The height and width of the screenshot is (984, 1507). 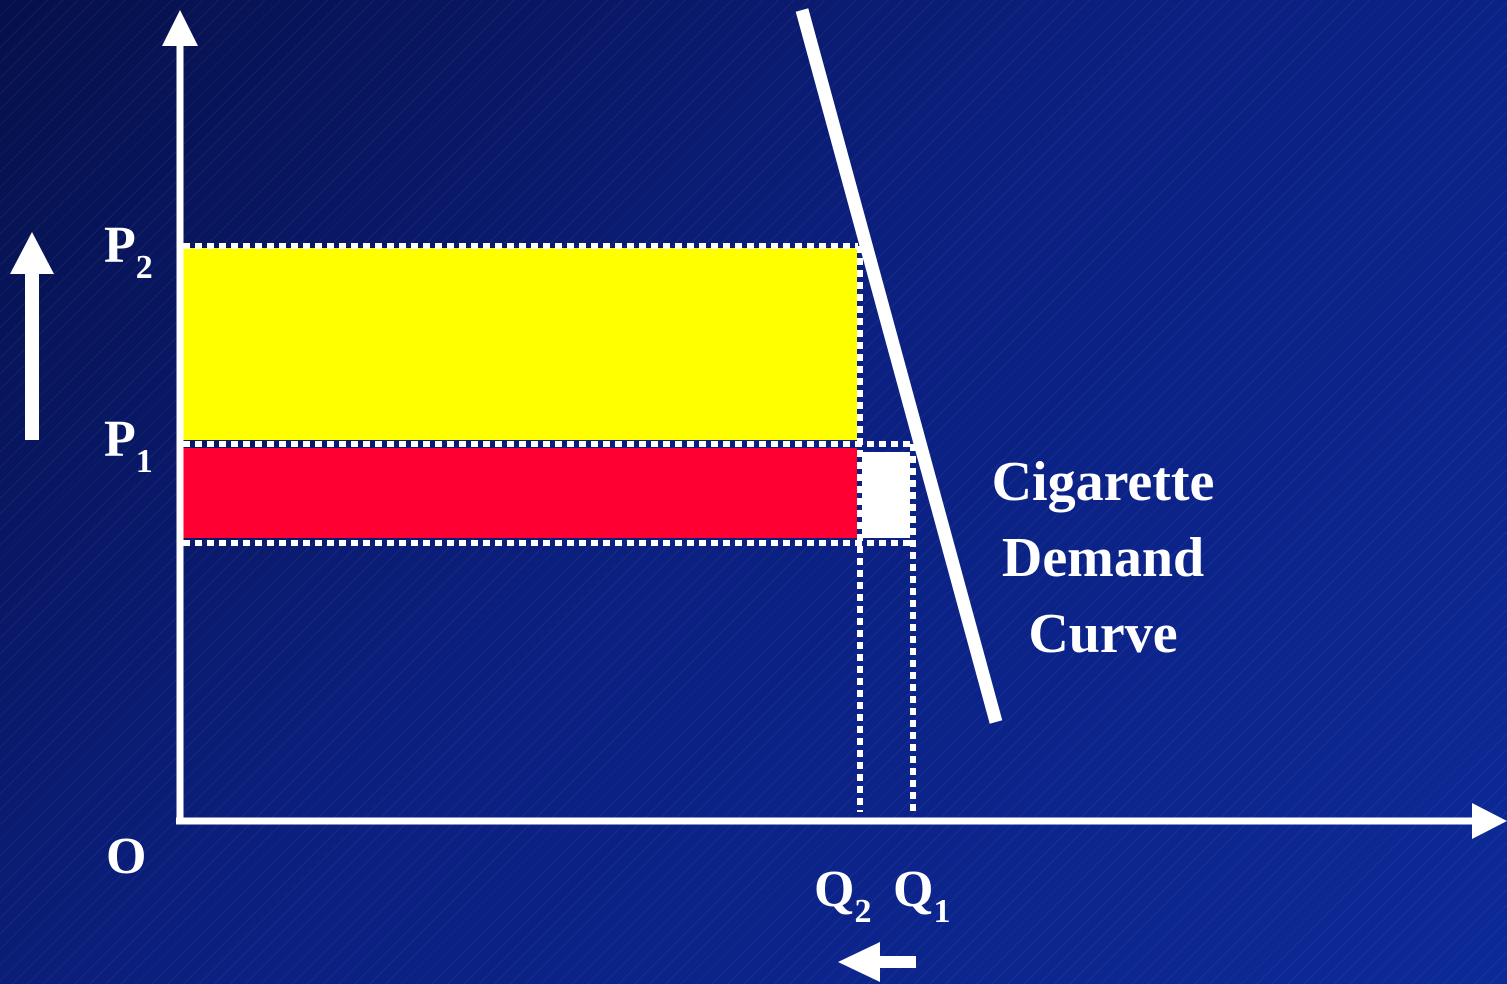 What do you see at coordinates (921, 895) in the screenshot?
I see `q1-label: Q1` at bounding box center [921, 895].